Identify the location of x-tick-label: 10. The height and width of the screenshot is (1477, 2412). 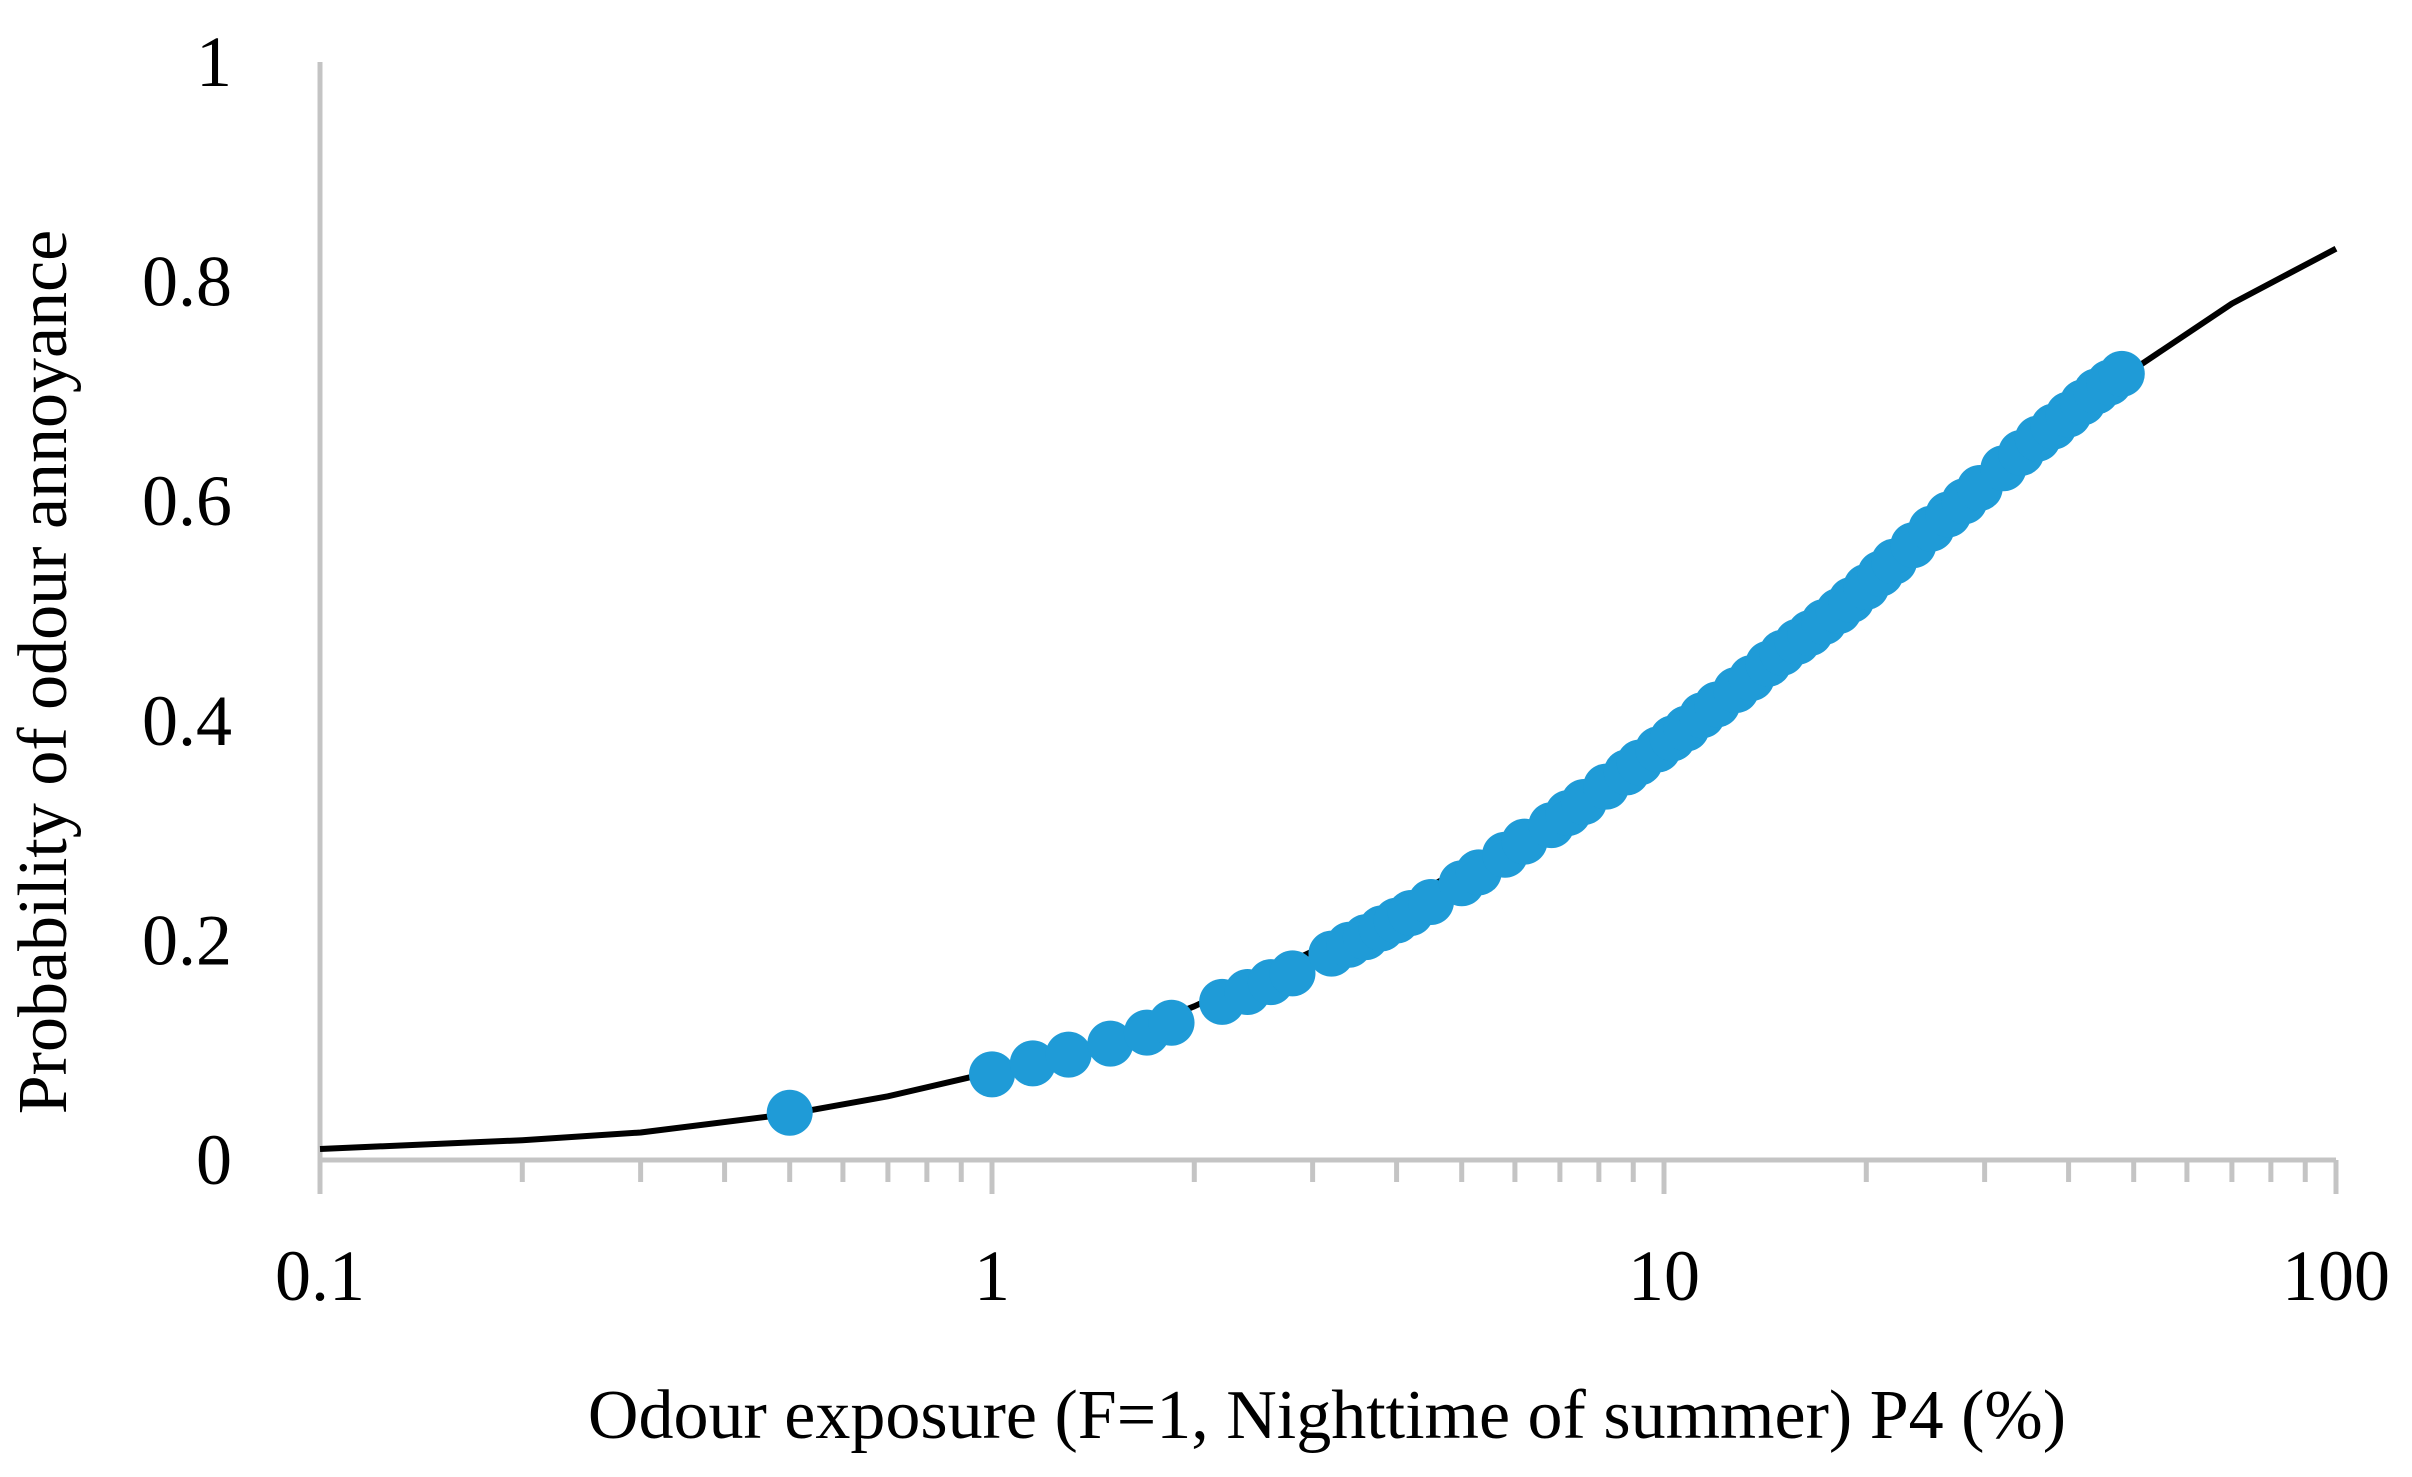
(1664, 1276).